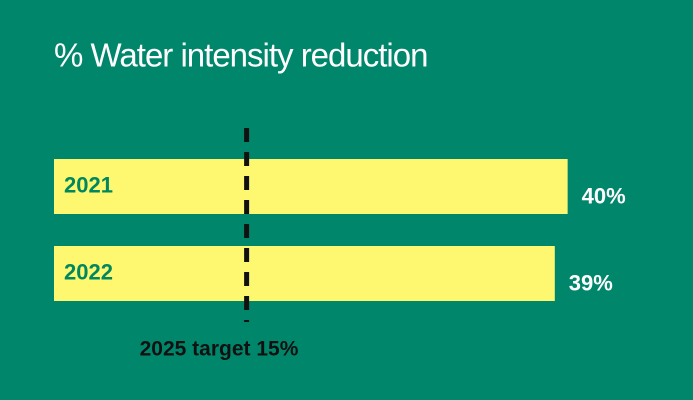 The width and height of the screenshot is (693, 400). I want to click on value-label: 40%, so click(604, 195).